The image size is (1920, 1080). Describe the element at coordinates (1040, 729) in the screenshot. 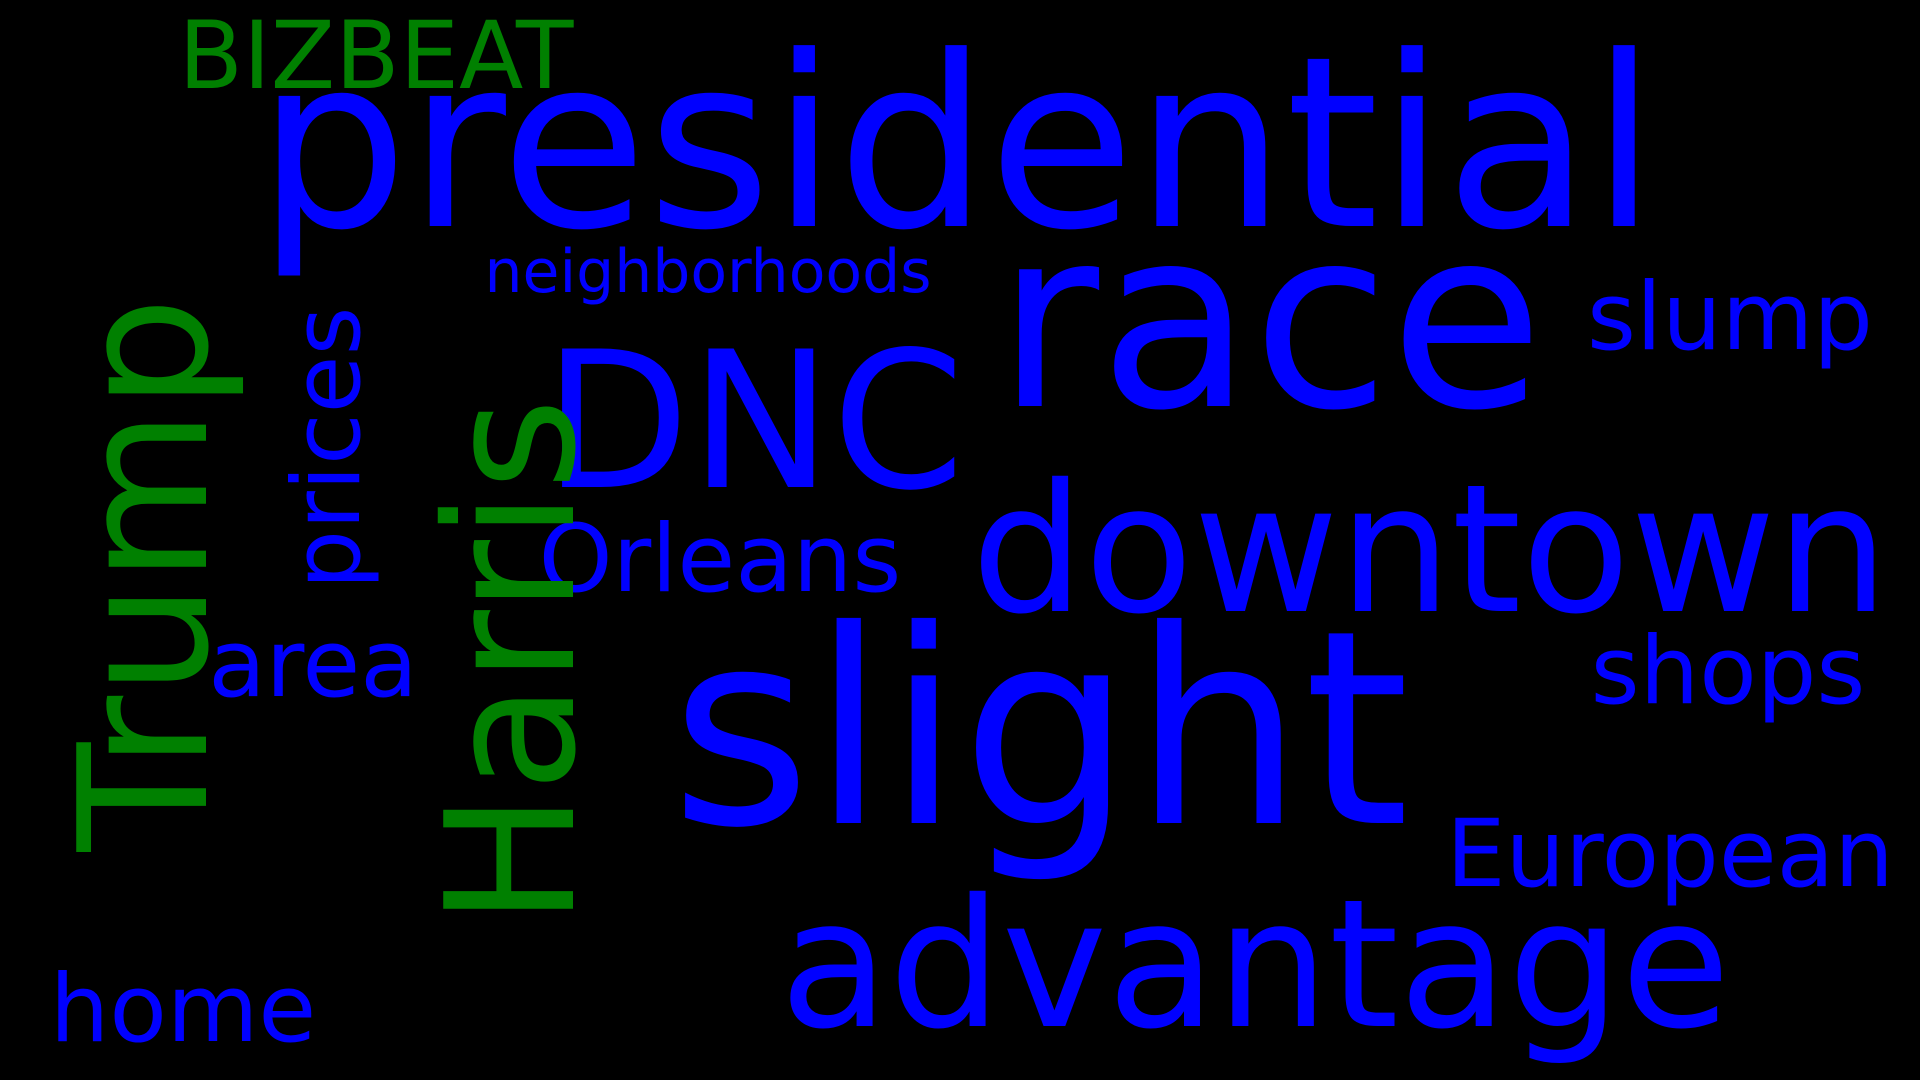

I see `word-slight: slight` at that location.